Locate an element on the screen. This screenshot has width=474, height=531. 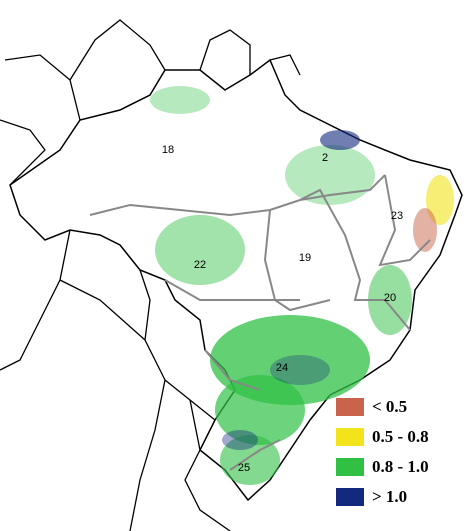
legend-label: > 1.0 is located at coordinates (389, 496).